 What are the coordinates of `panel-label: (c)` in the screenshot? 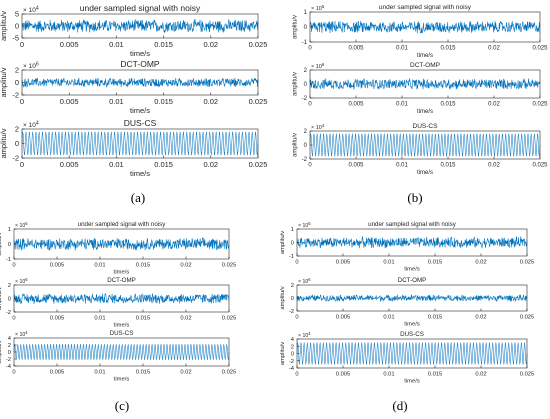 It's located at (122, 405).